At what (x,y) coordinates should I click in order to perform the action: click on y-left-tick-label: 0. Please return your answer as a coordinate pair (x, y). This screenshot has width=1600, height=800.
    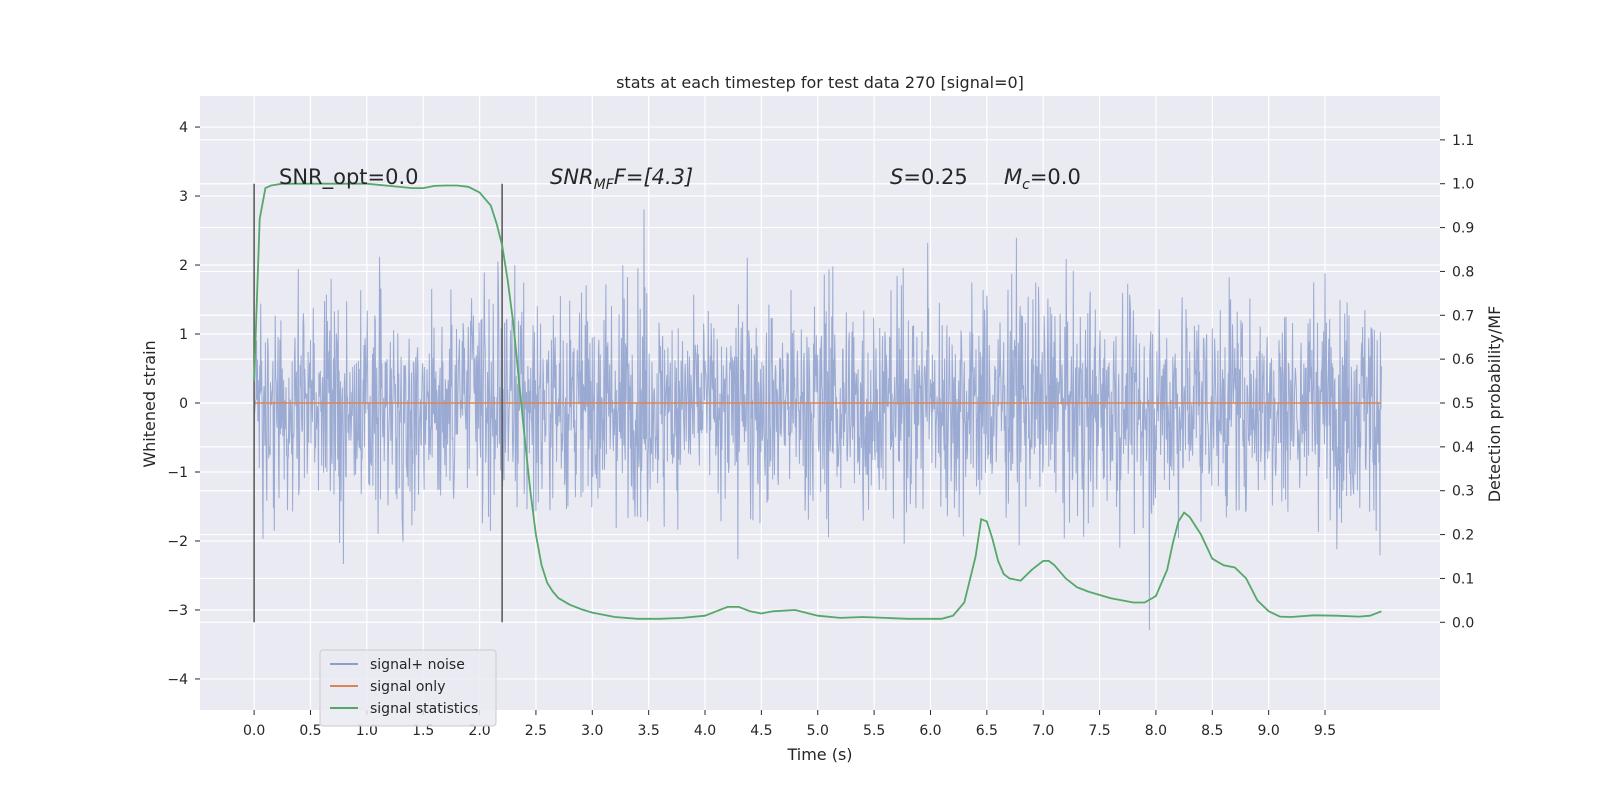
    Looking at the image, I should click on (183, 404).